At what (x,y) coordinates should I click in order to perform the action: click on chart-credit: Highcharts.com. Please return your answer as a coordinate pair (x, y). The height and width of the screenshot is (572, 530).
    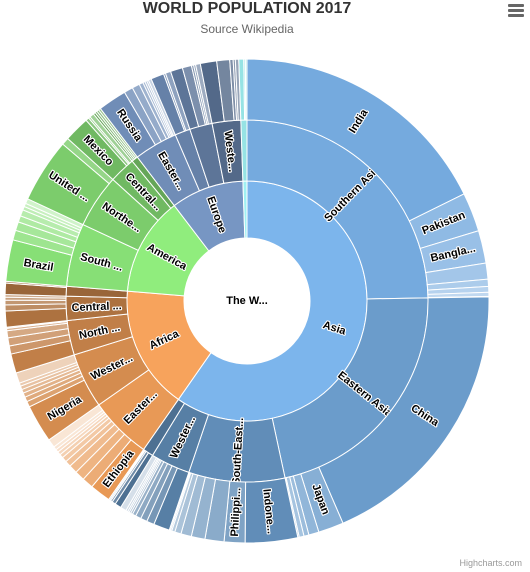
    Looking at the image, I should click on (490, 563).